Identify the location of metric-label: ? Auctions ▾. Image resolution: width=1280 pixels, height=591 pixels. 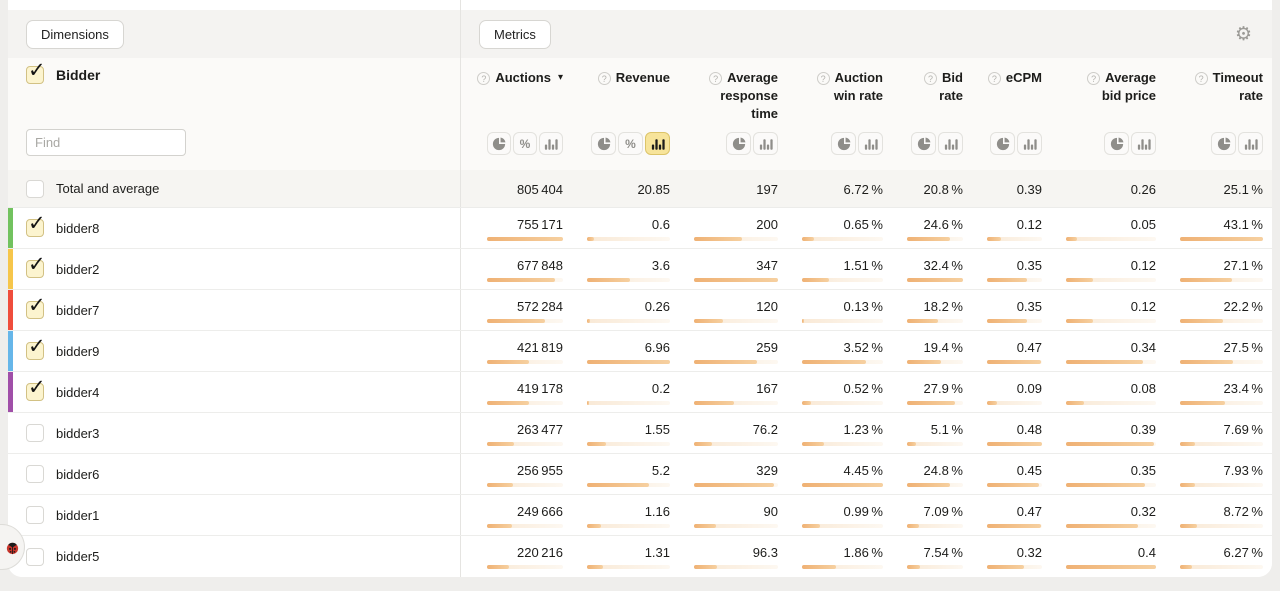
(520, 78).